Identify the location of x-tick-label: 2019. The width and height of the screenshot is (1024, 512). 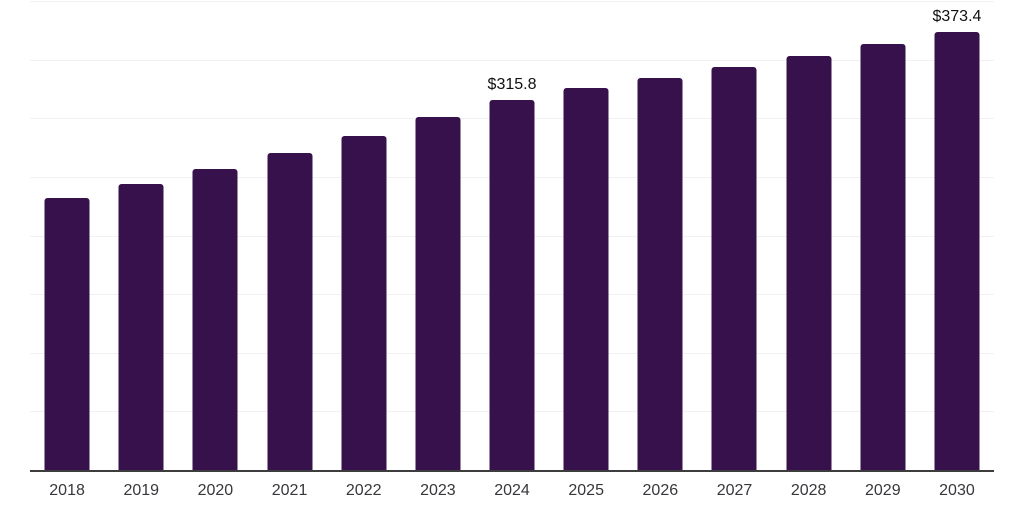
(141, 490).